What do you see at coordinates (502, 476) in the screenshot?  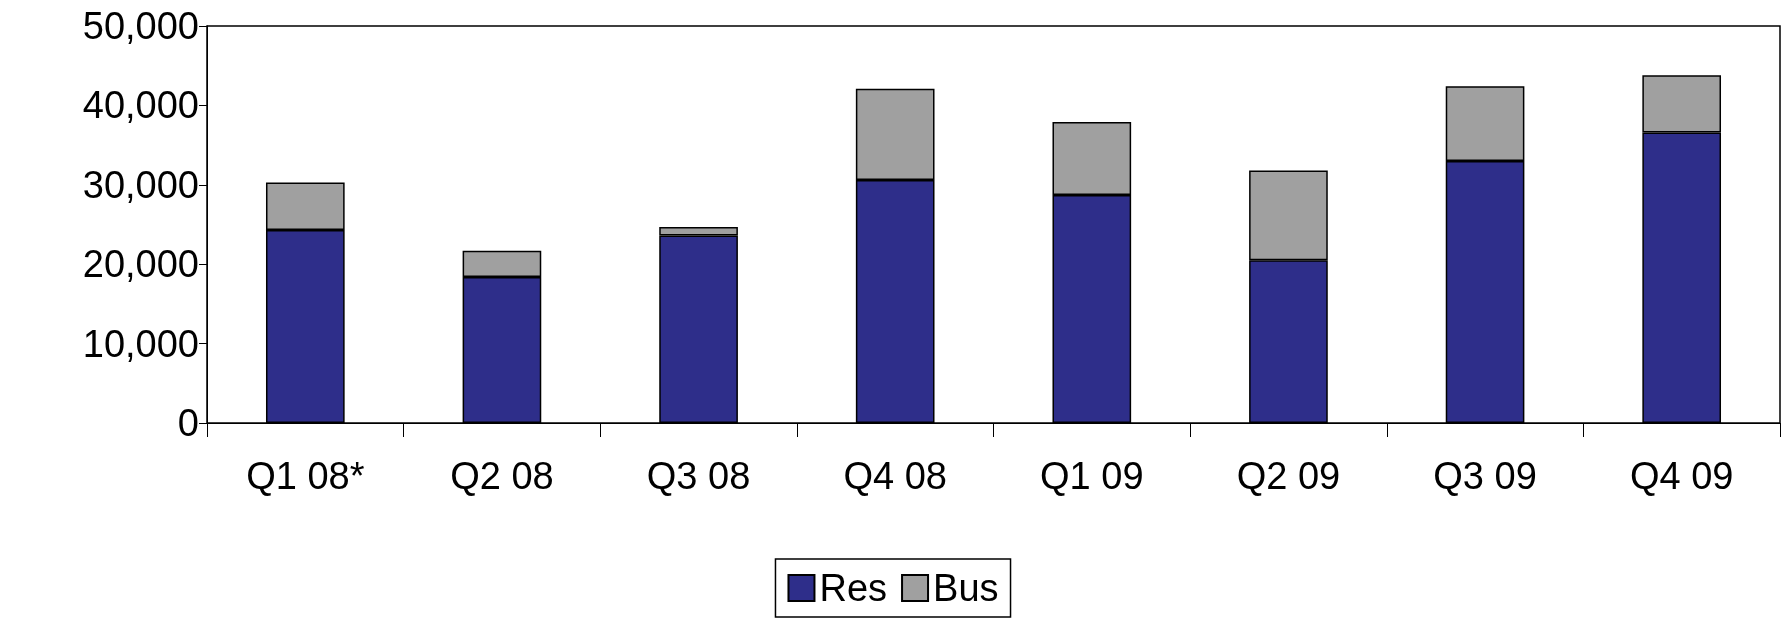 I see `x-tick-label: Q2 08` at bounding box center [502, 476].